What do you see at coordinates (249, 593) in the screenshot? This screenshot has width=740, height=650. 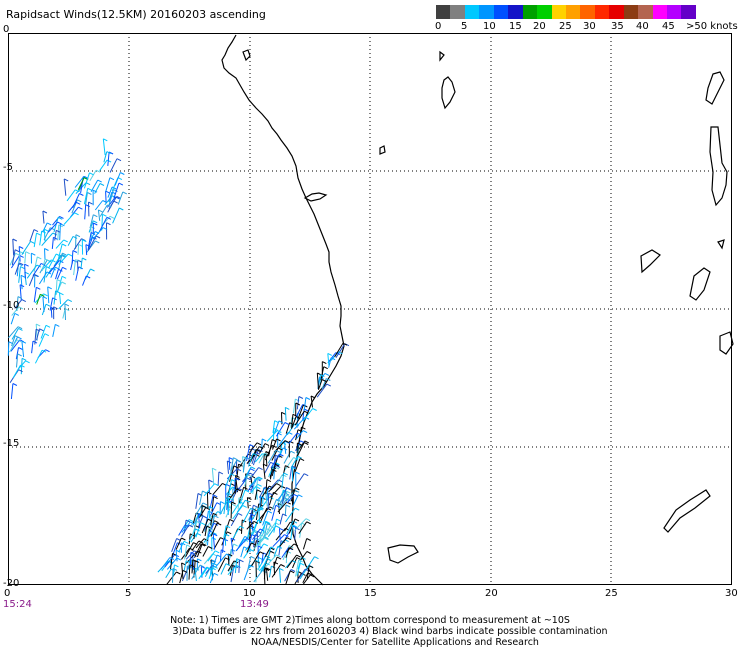 I see `x-tick-label: 10` at bounding box center [249, 593].